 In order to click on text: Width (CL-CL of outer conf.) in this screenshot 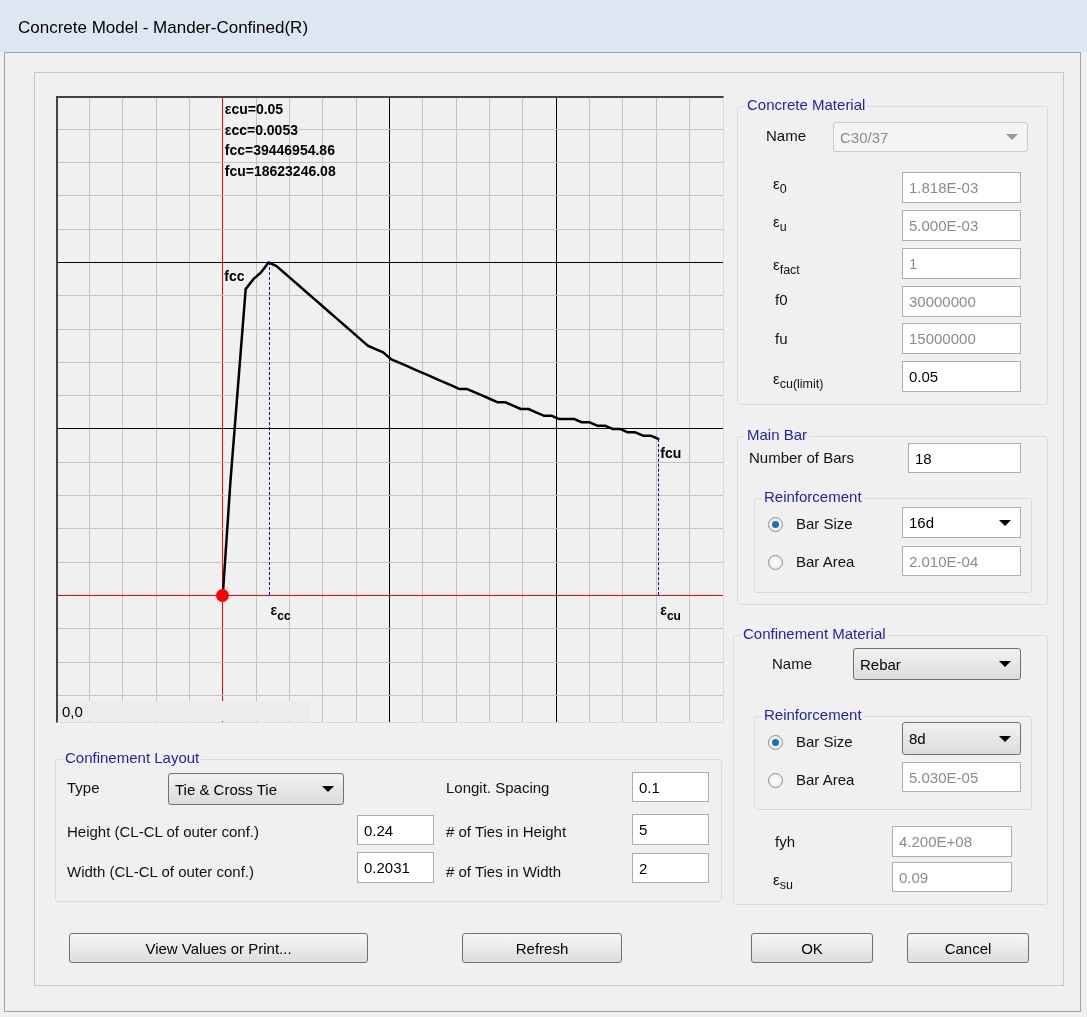, I will do `click(161, 872)`.